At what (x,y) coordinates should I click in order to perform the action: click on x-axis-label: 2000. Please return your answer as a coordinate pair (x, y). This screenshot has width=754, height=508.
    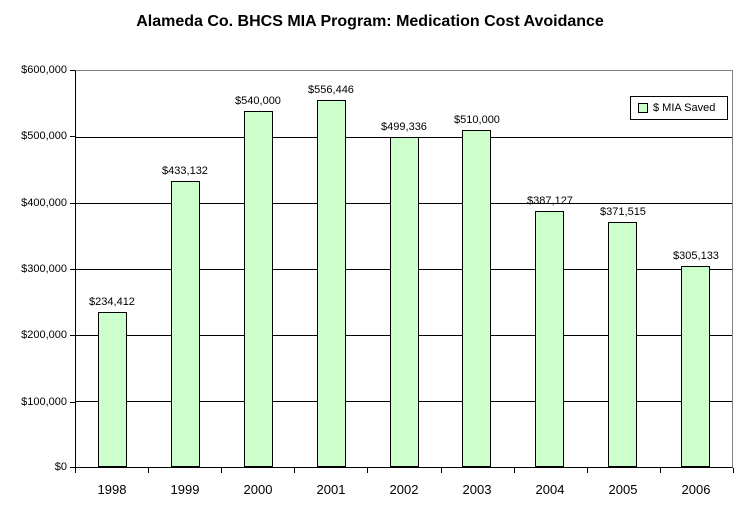
    Looking at the image, I should click on (258, 489).